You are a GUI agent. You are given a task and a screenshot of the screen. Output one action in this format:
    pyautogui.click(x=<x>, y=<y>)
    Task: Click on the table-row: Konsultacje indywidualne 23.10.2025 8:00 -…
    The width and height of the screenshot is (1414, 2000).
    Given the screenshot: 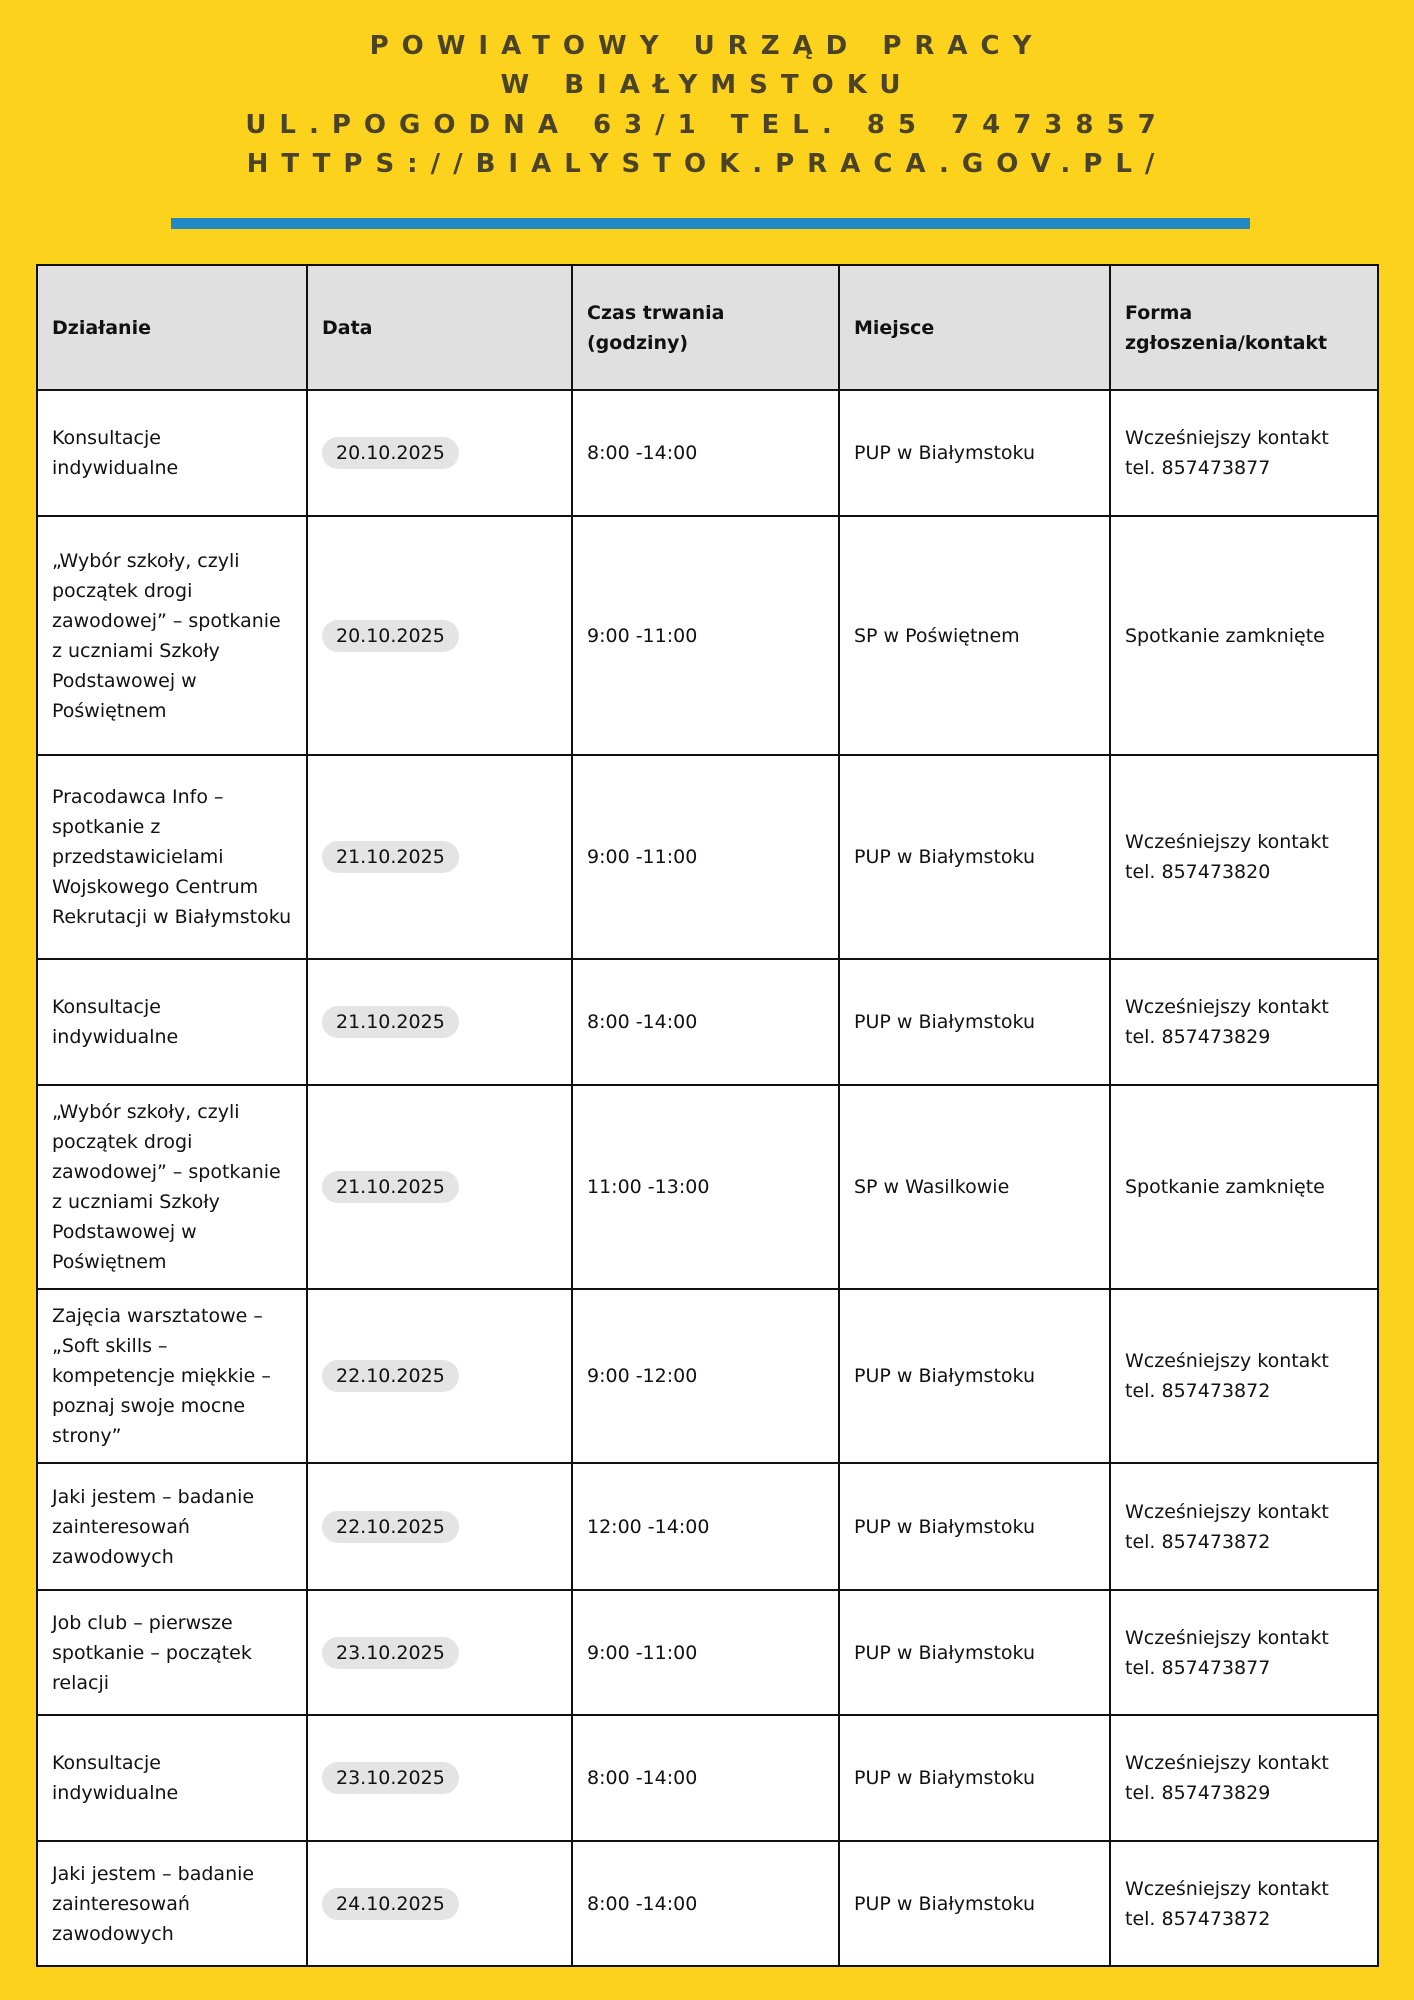 What is the action you would take?
    pyautogui.click(x=707, y=1778)
    